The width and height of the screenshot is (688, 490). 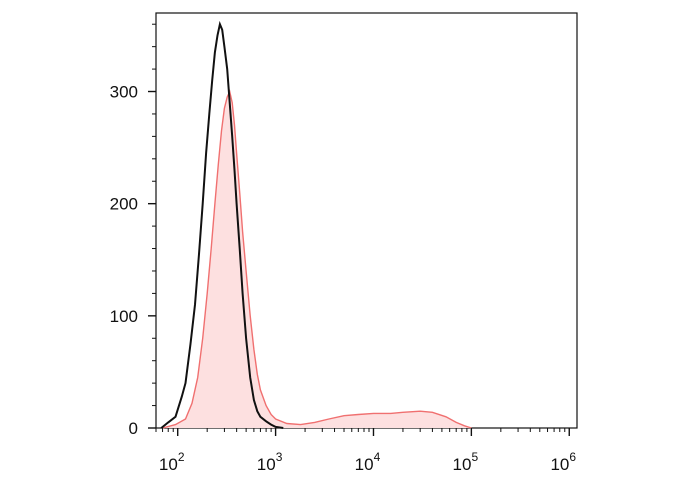 What do you see at coordinates (270, 462) in the screenshot?
I see `x-tick-label: 10³` at bounding box center [270, 462].